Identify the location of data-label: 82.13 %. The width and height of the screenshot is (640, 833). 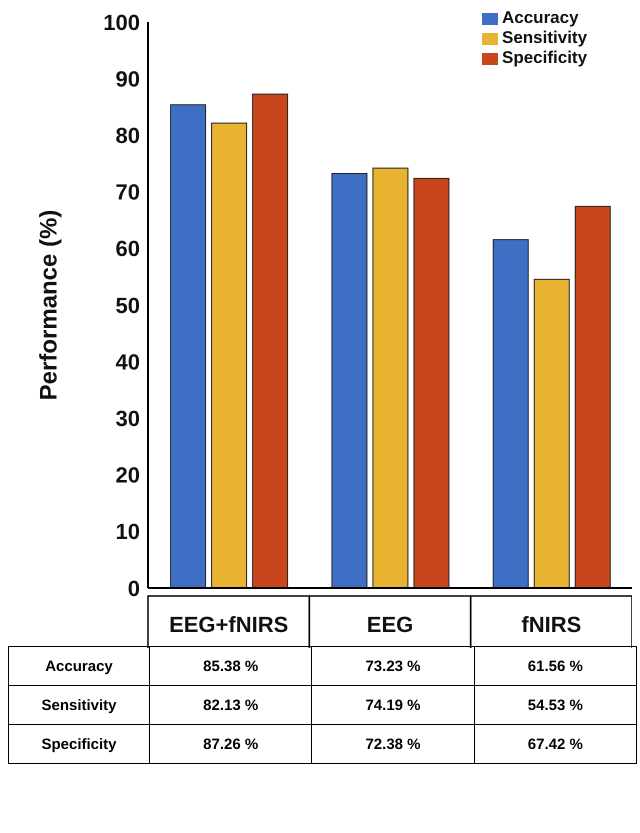
(231, 705).